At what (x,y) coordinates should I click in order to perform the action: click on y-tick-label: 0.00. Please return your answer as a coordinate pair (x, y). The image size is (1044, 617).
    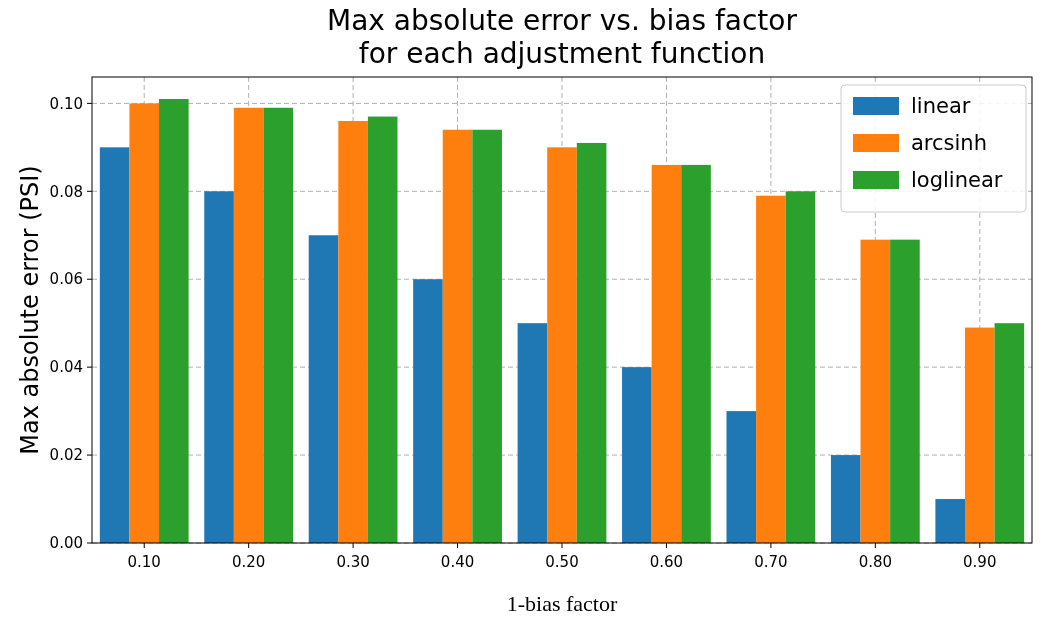
    Looking at the image, I should click on (66, 543).